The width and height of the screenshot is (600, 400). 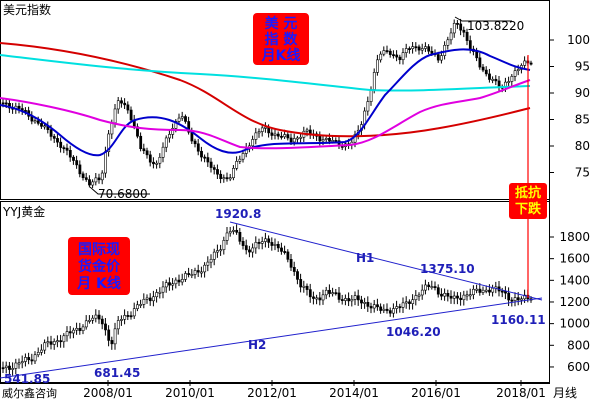 What do you see at coordinates (436, 393) in the screenshot?
I see `x-tick-label: 2016/01` at bounding box center [436, 393].